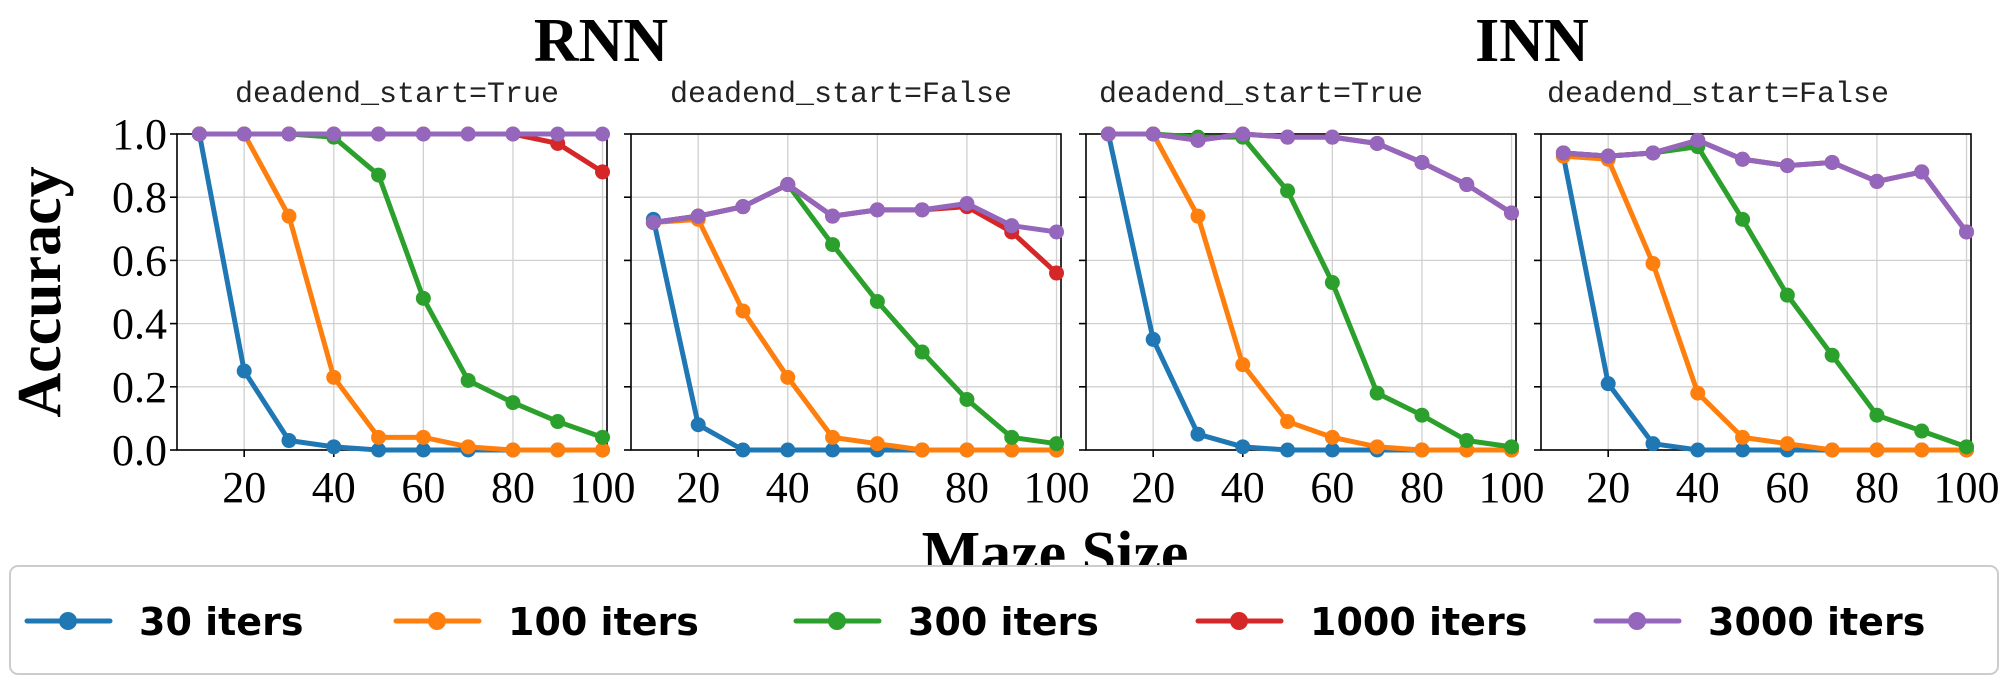  I want to click on panel-title-3: deadend_start=True, so click(1261, 95).